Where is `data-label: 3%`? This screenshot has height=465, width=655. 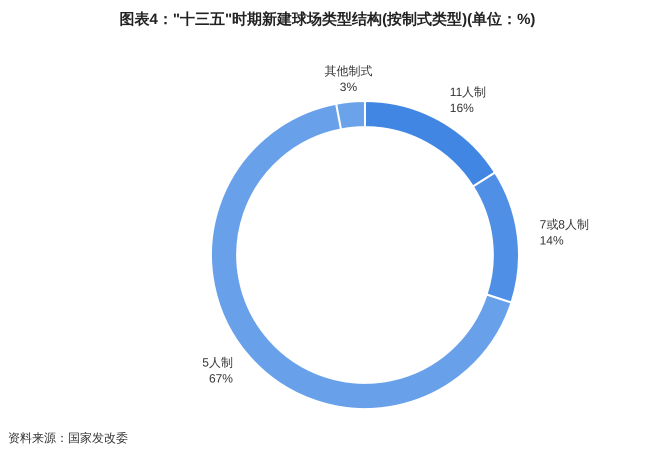
data-label: 3% is located at coordinates (349, 87).